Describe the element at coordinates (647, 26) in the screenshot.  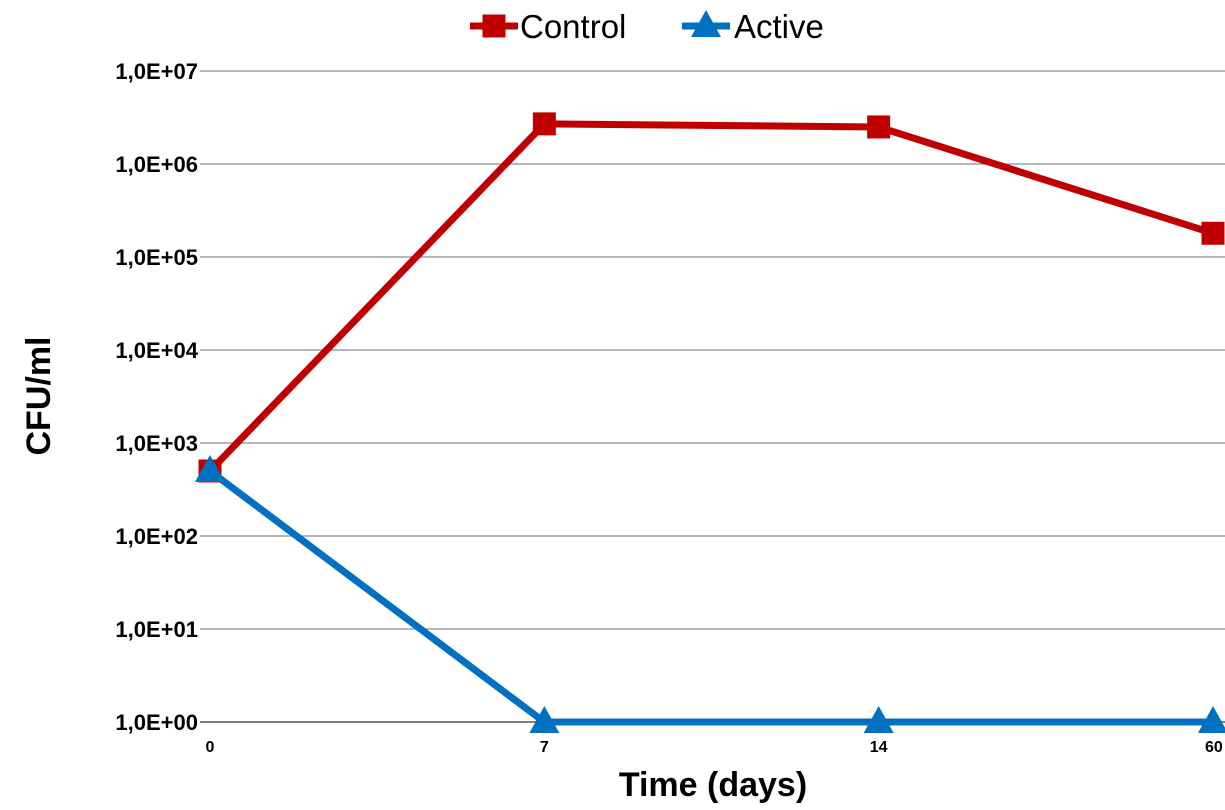
I see `legend: Control Active` at that location.